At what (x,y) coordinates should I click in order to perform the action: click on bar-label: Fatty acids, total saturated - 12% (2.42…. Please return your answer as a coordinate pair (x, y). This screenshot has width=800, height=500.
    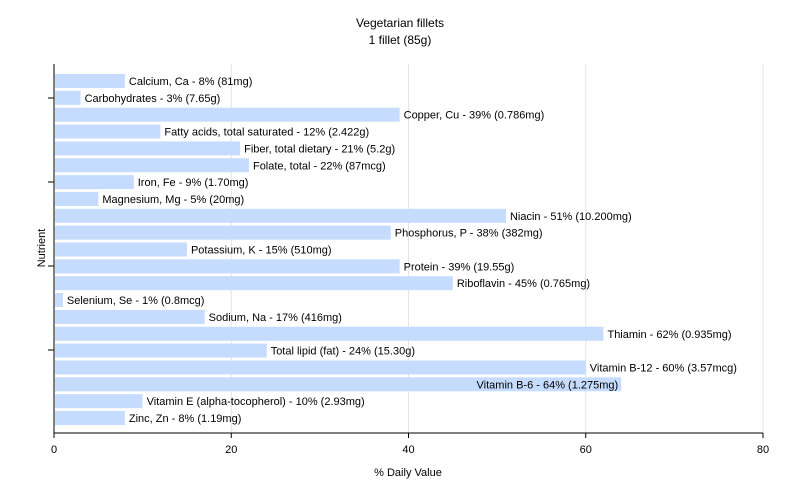
    Looking at the image, I should click on (266, 133).